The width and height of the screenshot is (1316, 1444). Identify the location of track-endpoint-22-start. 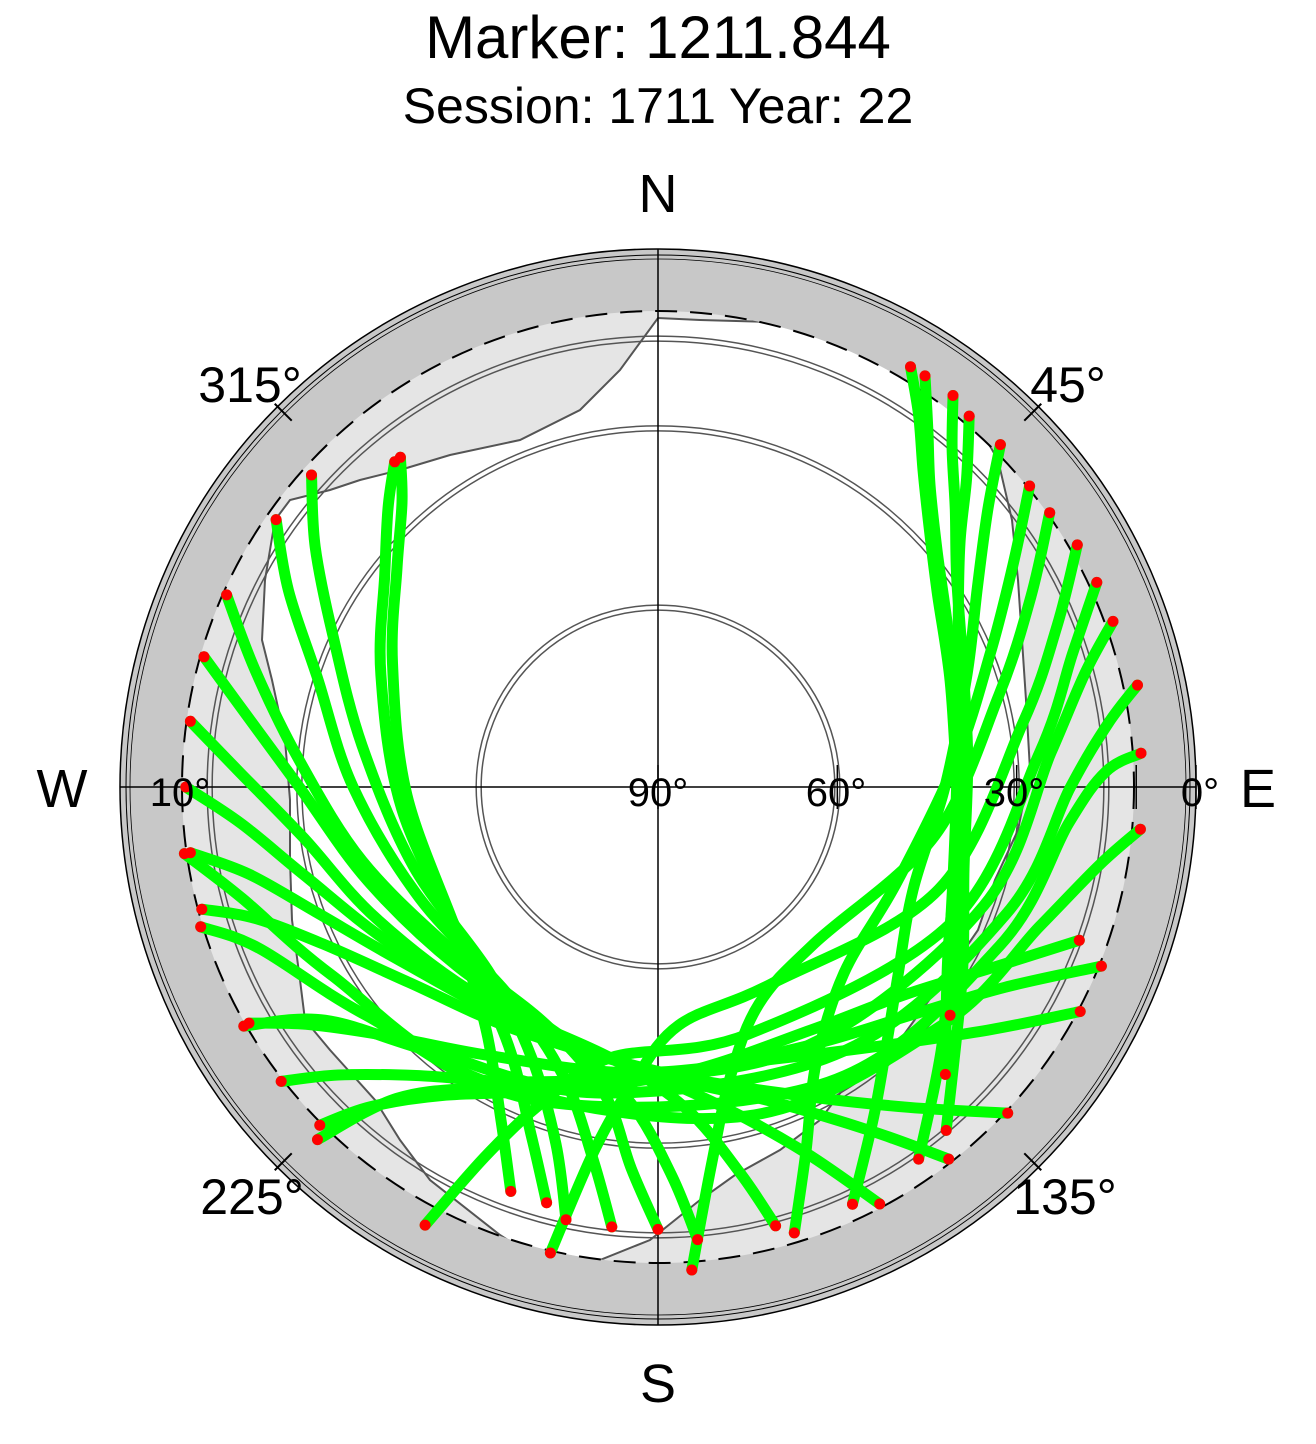
(276, 520).